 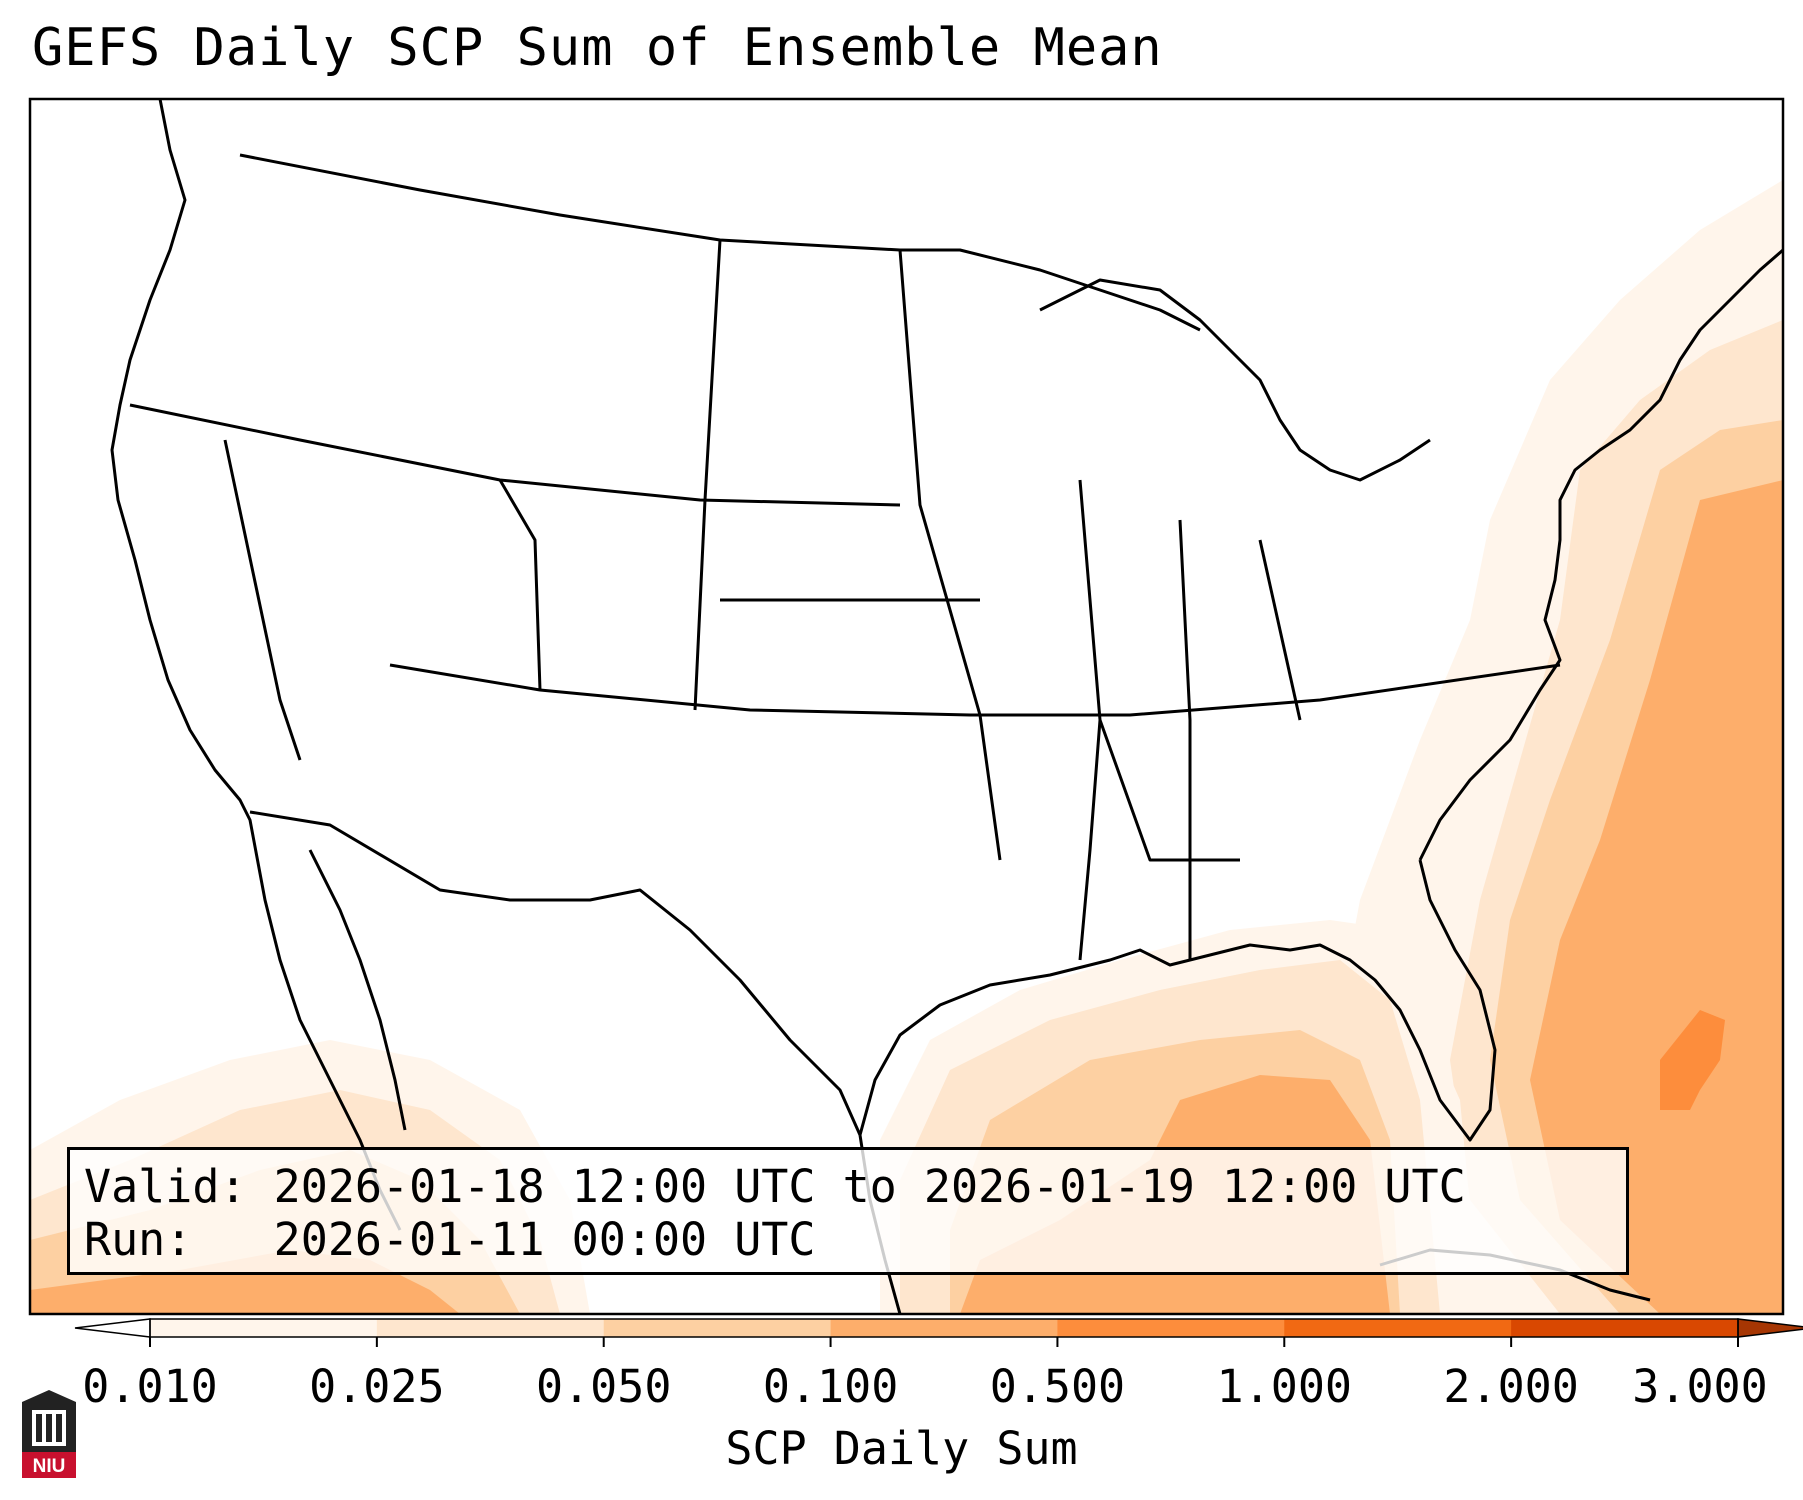 What do you see at coordinates (597, 48) in the screenshot?
I see `map-title: GEFS Daily SCP Sum of Ensemble Mean` at bounding box center [597, 48].